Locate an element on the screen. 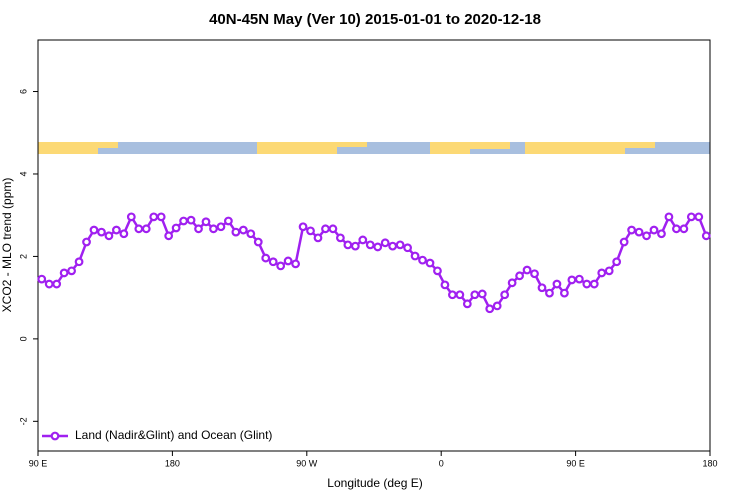 Image resolution: width=750 pixels, height=500 pixels. y-tick-label: 4 is located at coordinates (23, 173).